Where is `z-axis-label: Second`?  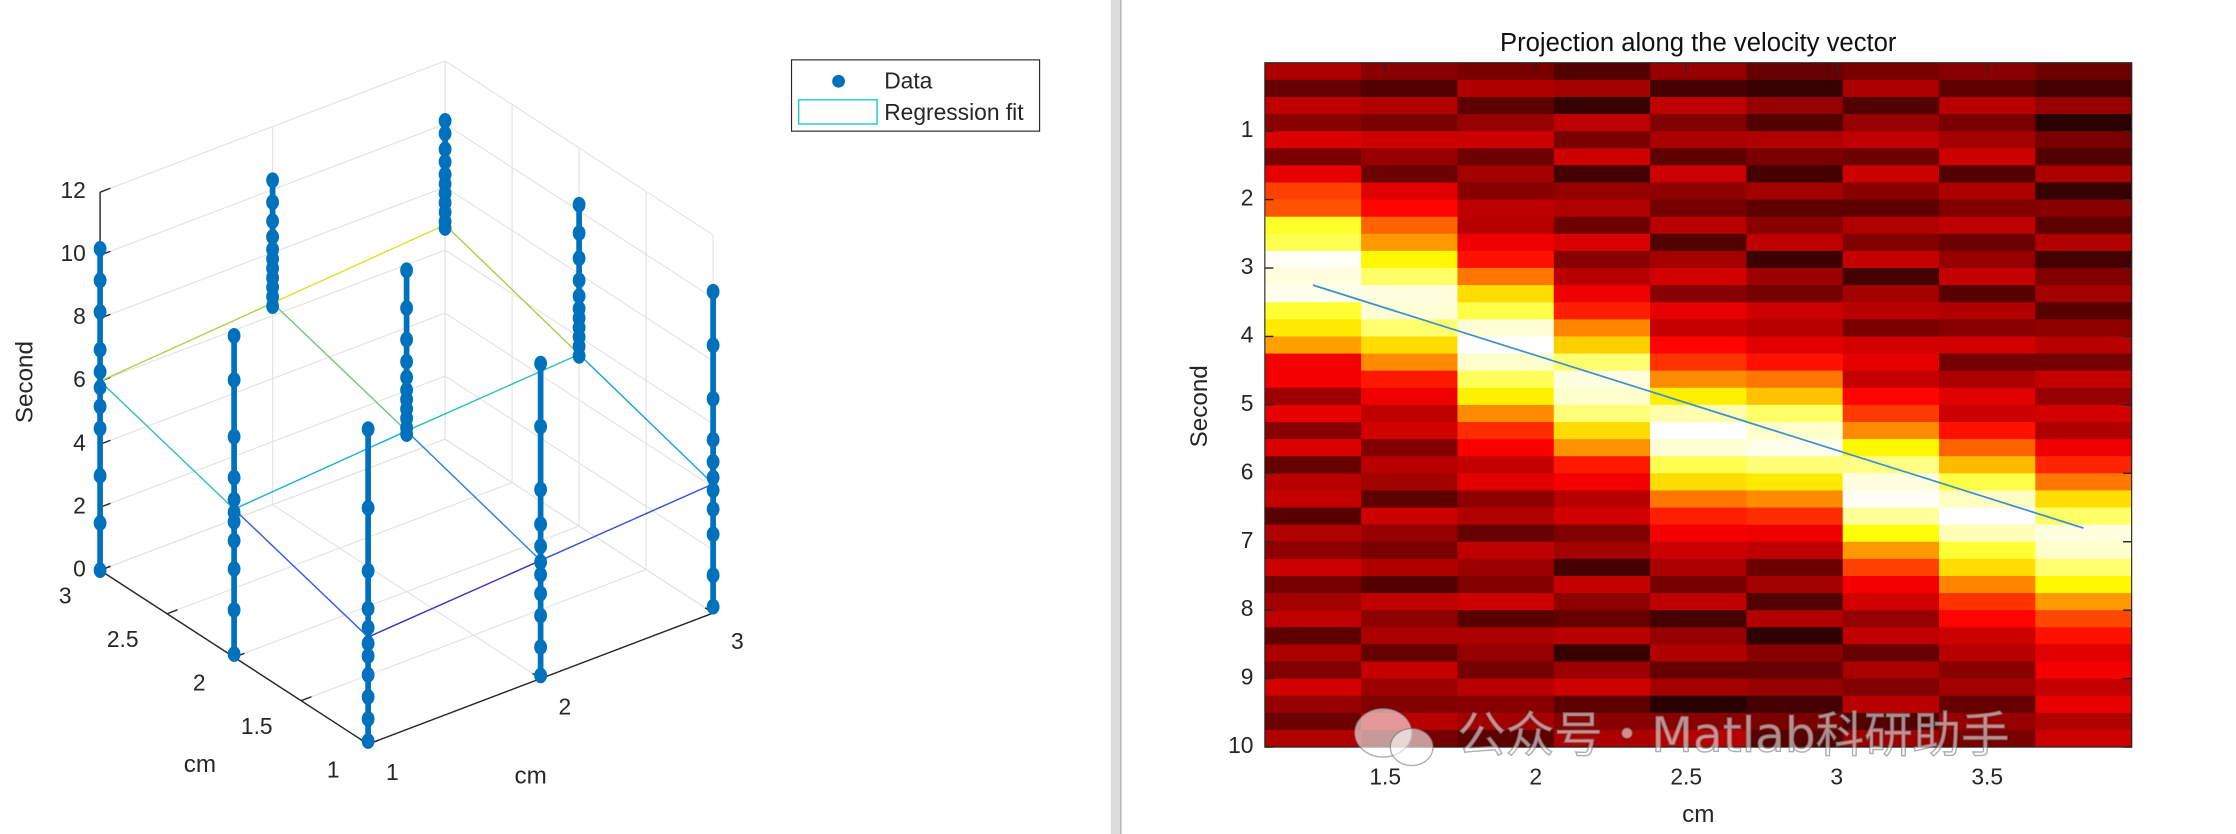 z-axis-label: Second is located at coordinates (24, 382).